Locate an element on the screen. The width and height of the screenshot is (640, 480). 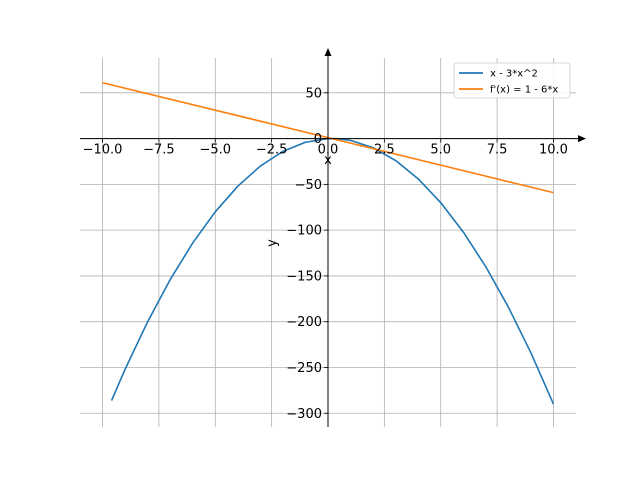
x-axis-arrow is located at coordinates (582, 139).